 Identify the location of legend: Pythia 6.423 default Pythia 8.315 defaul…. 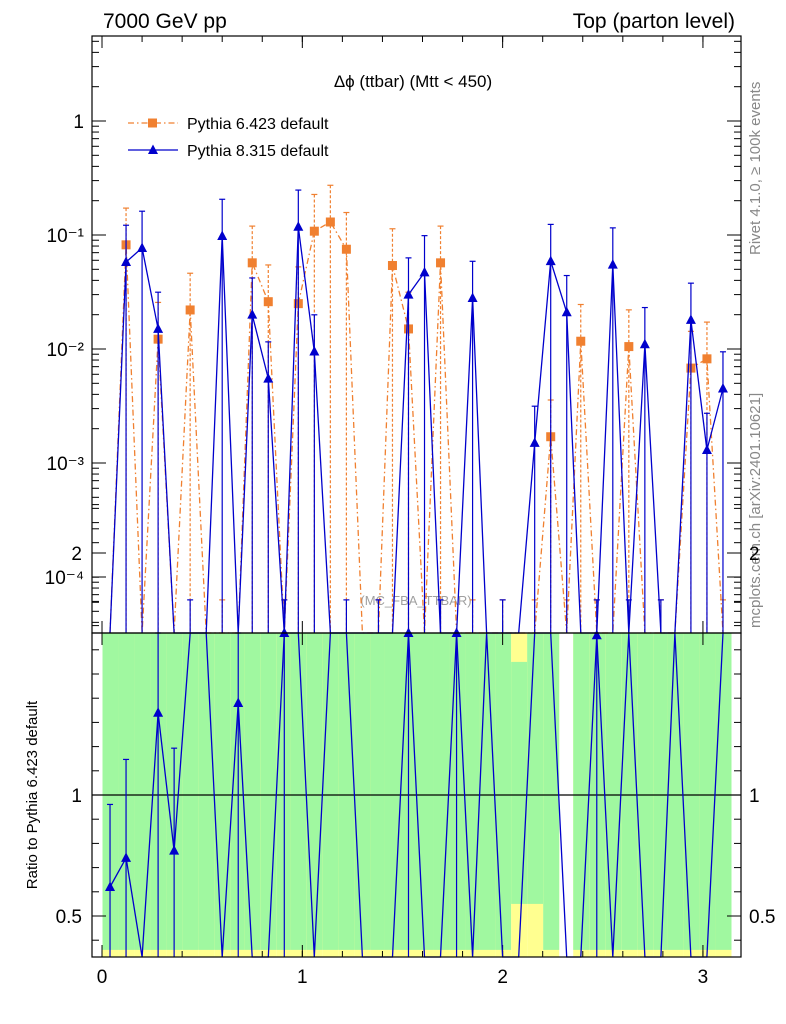
(228, 138).